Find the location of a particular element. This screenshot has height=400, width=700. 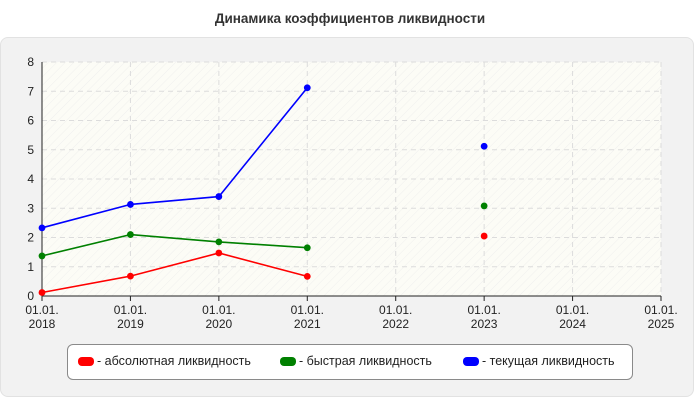

legend-item-absolute: - абсолютная ликвидность is located at coordinates (164, 361).